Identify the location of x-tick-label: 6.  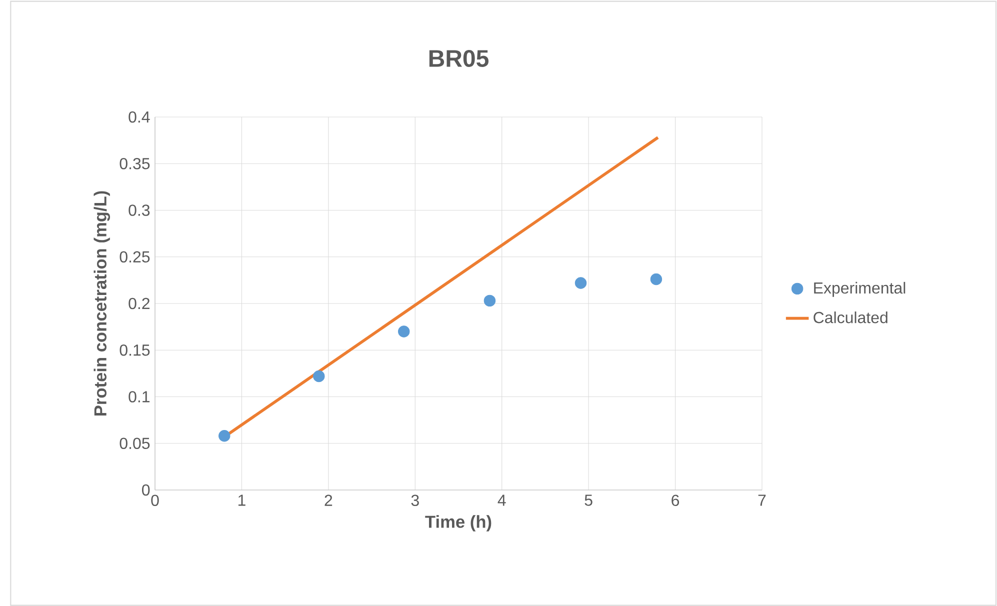
(676, 500).